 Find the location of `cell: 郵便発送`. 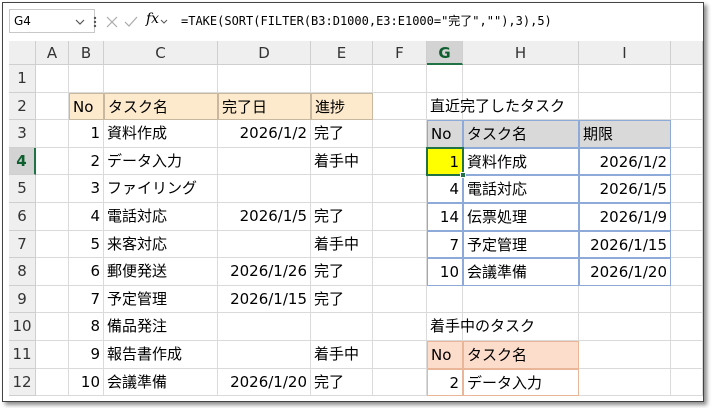

cell: 郵便発送 is located at coordinates (161, 272).